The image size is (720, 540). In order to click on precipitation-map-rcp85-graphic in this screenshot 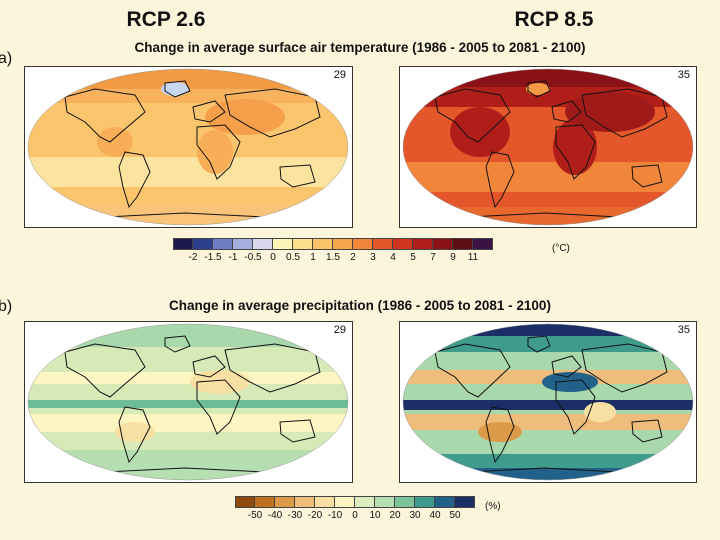, I will do `click(548, 402)`.